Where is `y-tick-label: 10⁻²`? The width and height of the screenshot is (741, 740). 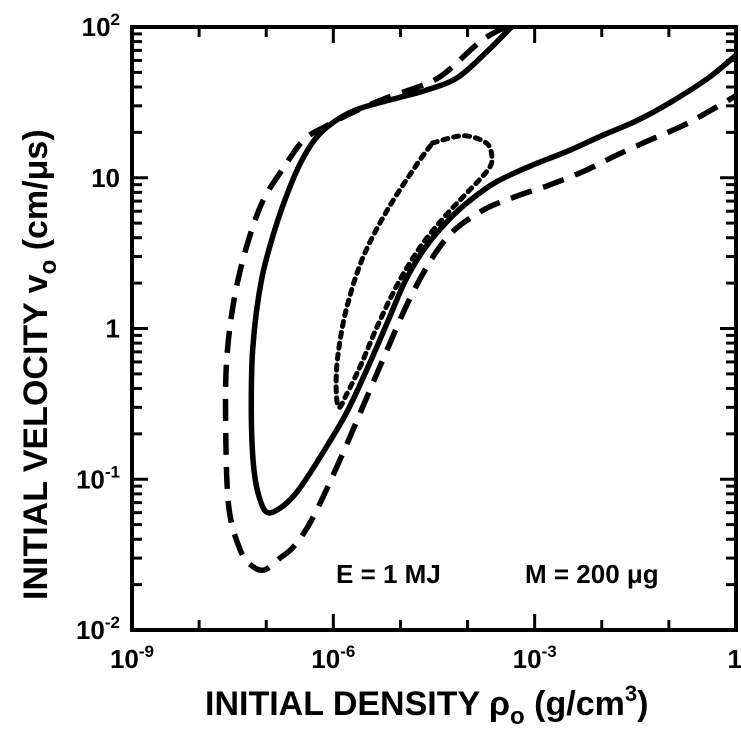 y-tick-label: 10⁻² is located at coordinates (98, 629).